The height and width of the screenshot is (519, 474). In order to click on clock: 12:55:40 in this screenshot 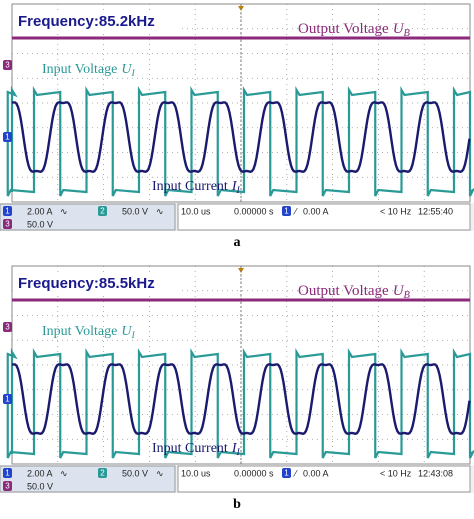, I will do `click(435, 211)`.